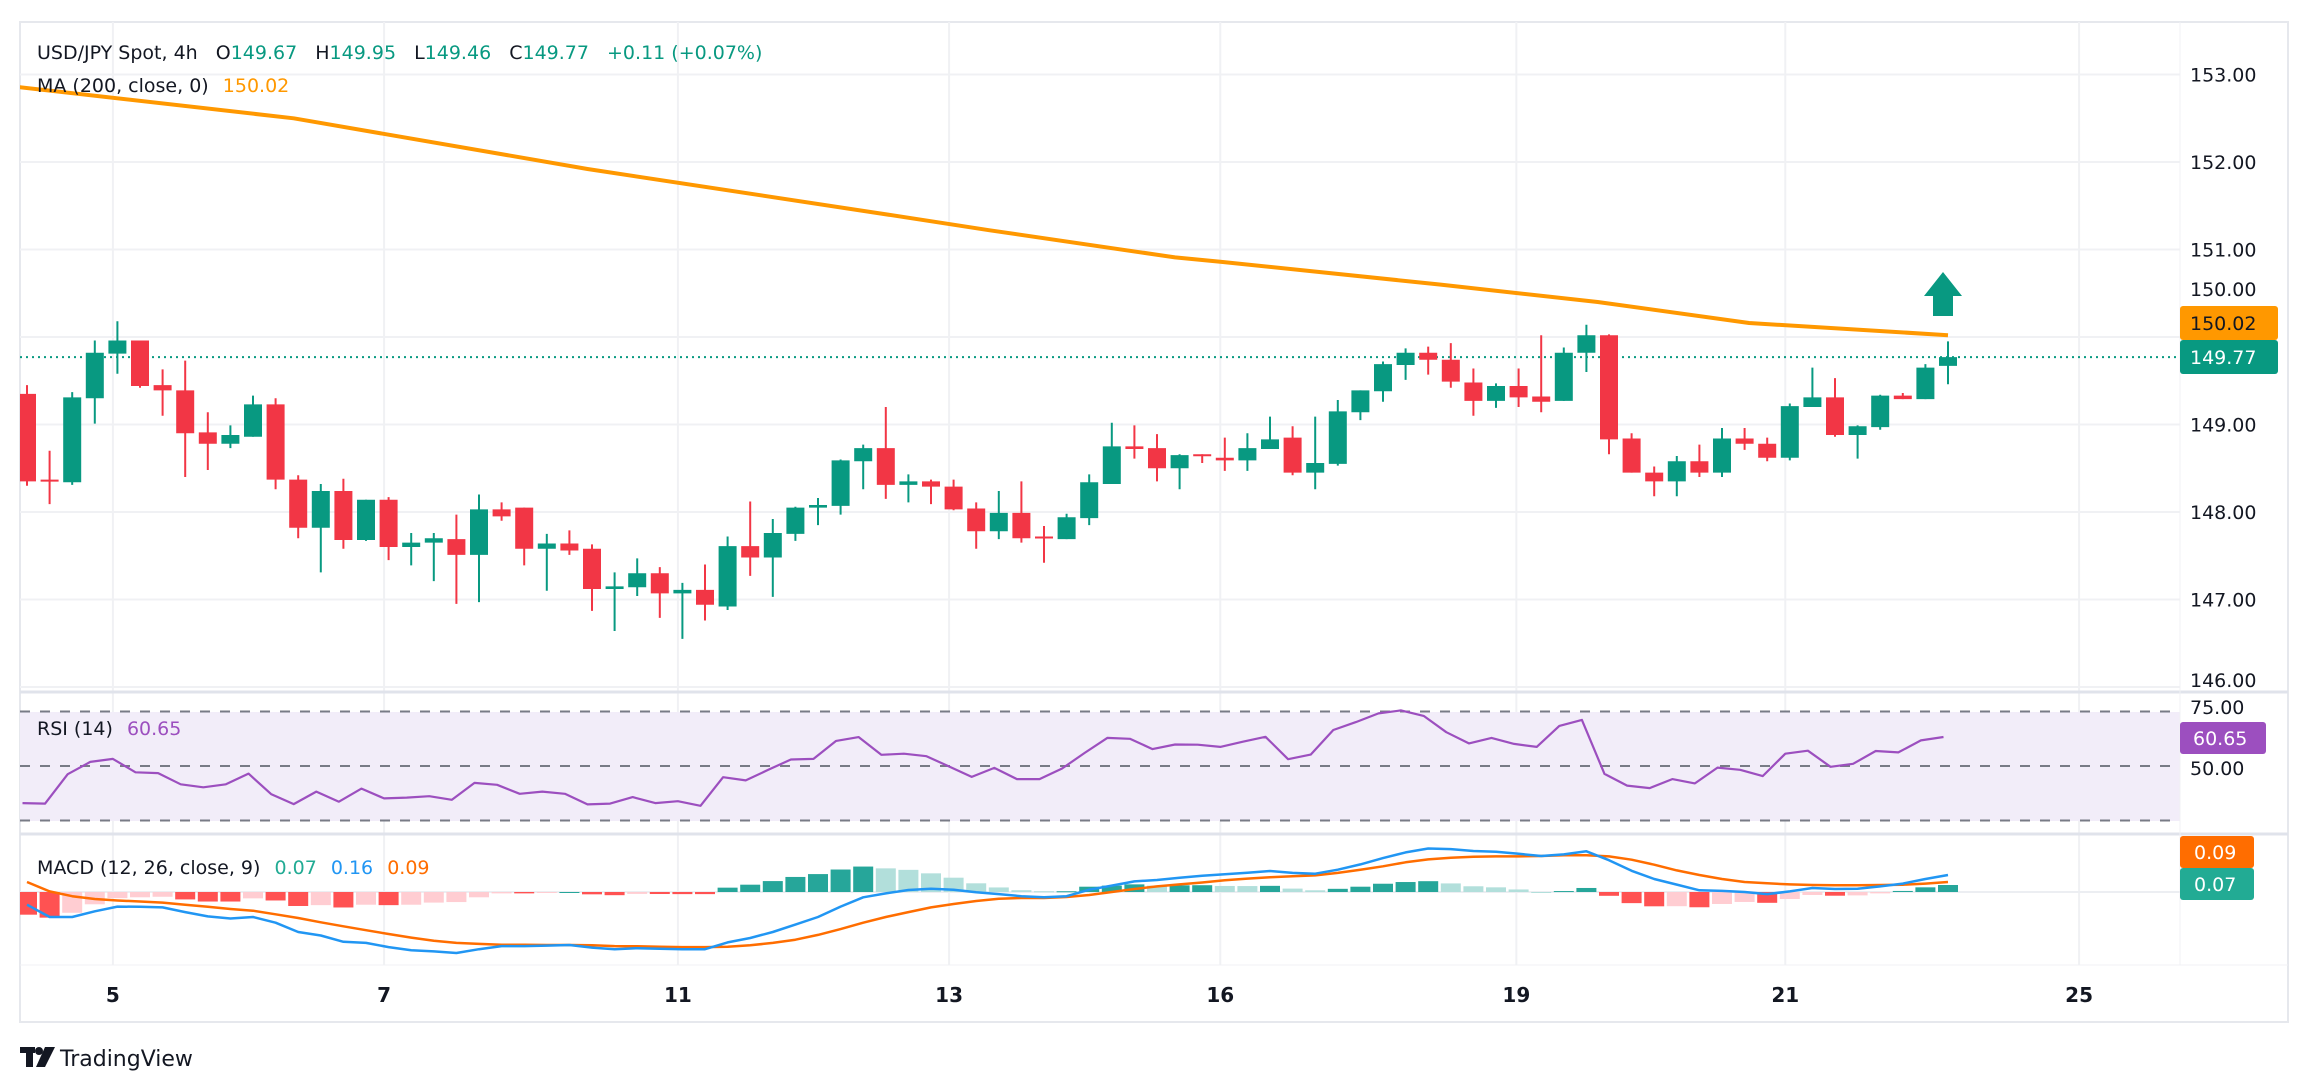 The width and height of the screenshot is (2308, 1092). What do you see at coordinates (983, 758) in the screenshot?
I see `rsi-pane` at bounding box center [983, 758].